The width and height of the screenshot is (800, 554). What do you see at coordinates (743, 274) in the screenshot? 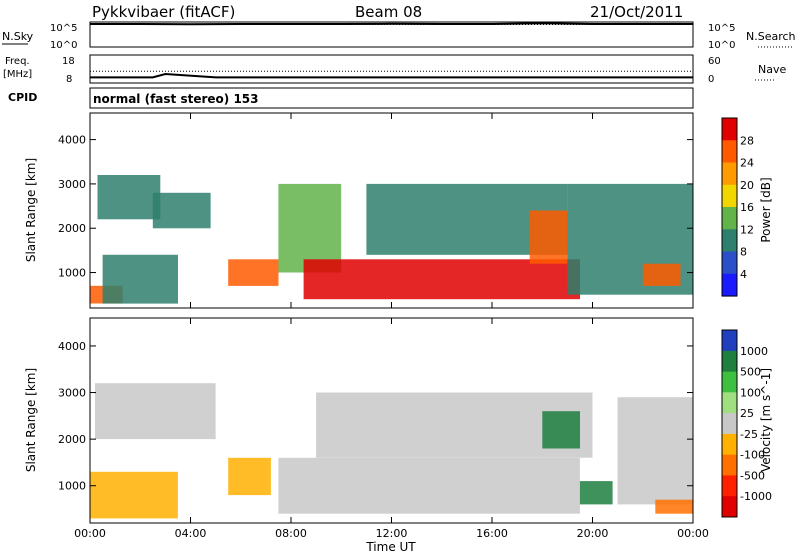
I see `power-colorbar-tick: 4` at bounding box center [743, 274].